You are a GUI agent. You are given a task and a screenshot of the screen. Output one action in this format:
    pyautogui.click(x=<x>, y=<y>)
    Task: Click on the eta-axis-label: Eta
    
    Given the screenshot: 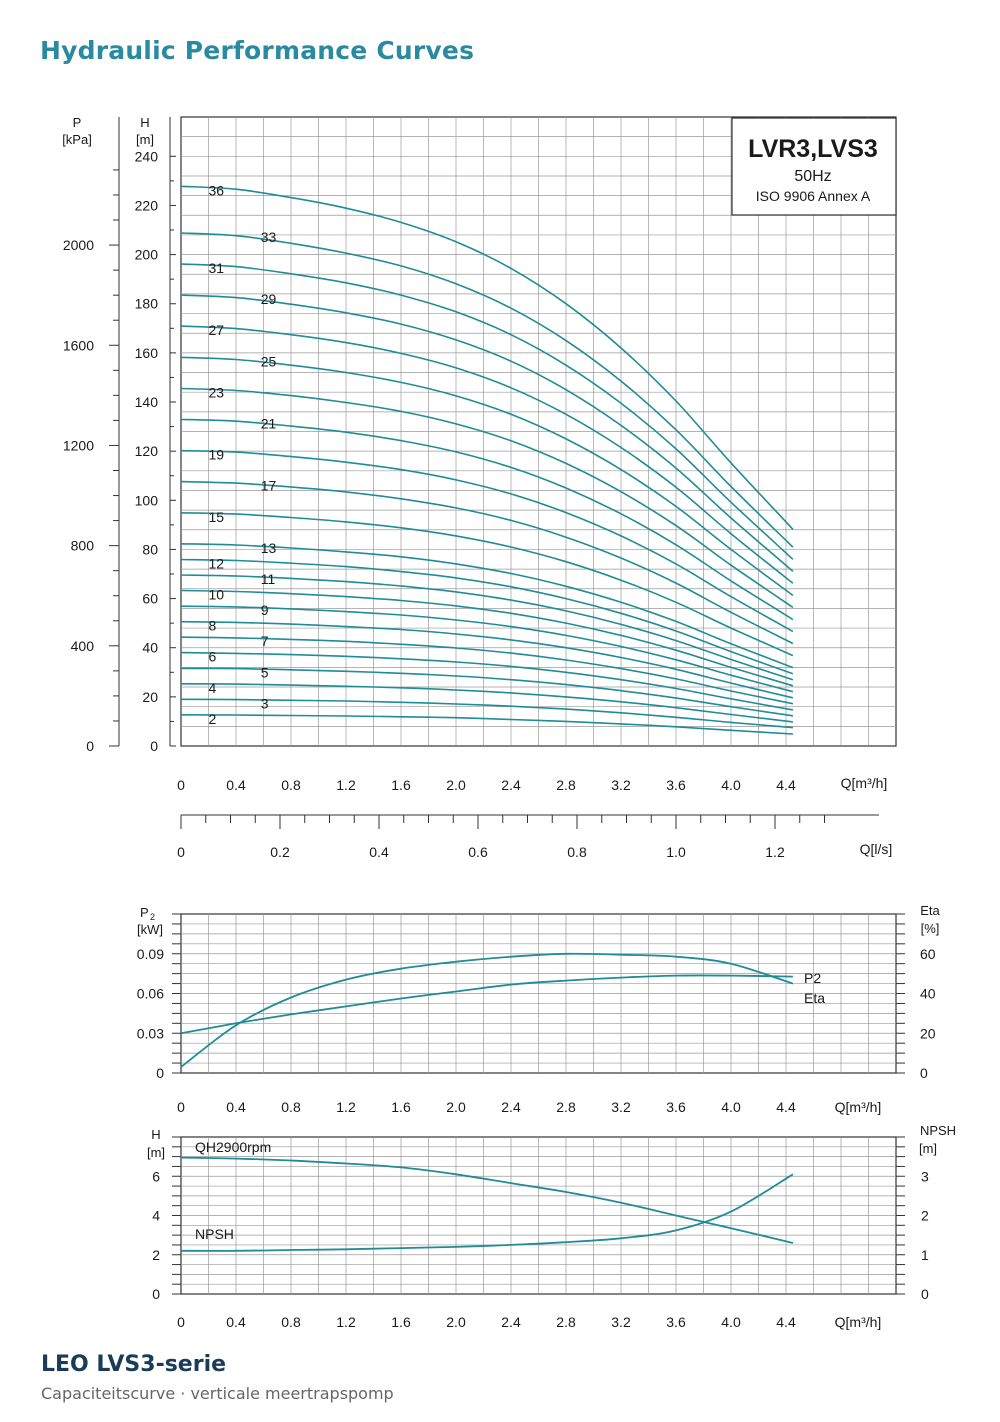 What is the action you would take?
    pyautogui.click(x=930, y=910)
    